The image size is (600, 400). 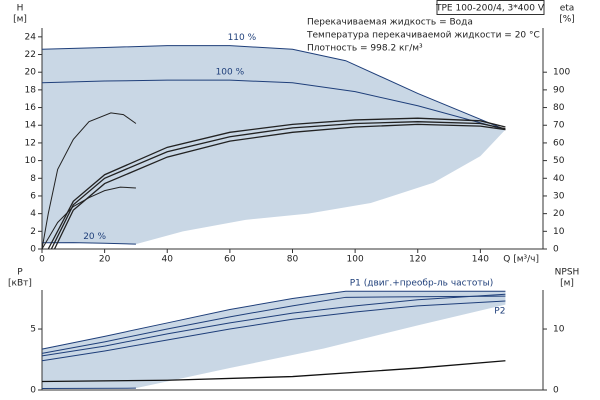 What do you see at coordinates (33, 179) in the screenshot?
I see `y-tick-label: 8` at bounding box center [33, 179].